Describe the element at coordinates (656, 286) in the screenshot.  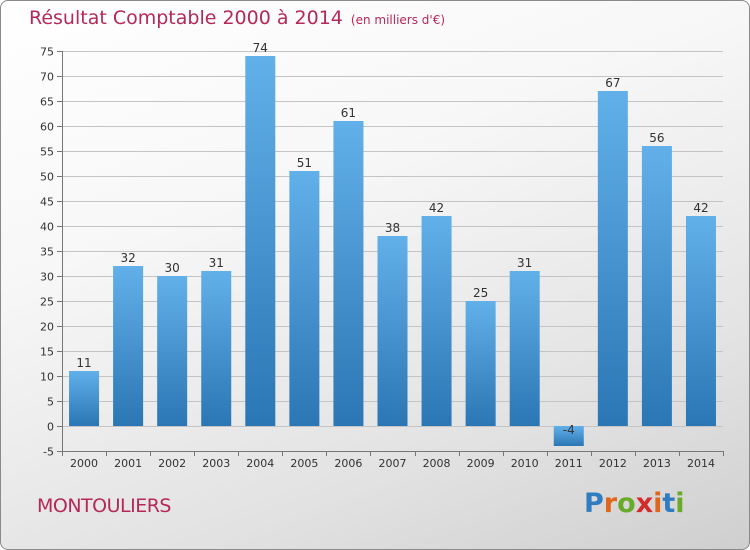
I see `bar-2013` at that location.